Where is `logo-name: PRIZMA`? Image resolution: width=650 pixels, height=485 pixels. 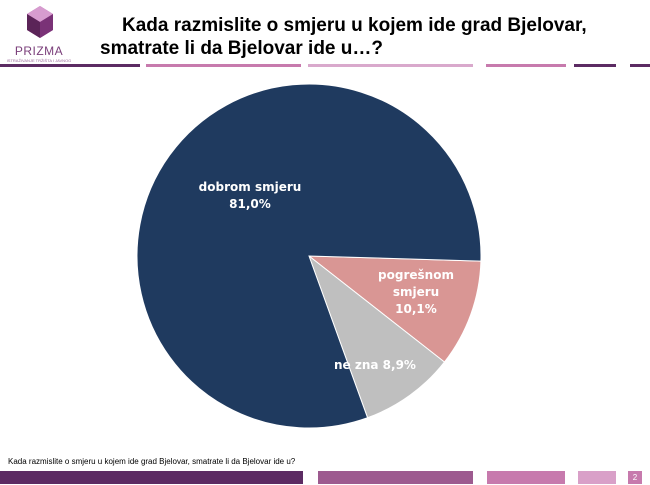 logo-name: PRIZMA is located at coordinates (39, 51).